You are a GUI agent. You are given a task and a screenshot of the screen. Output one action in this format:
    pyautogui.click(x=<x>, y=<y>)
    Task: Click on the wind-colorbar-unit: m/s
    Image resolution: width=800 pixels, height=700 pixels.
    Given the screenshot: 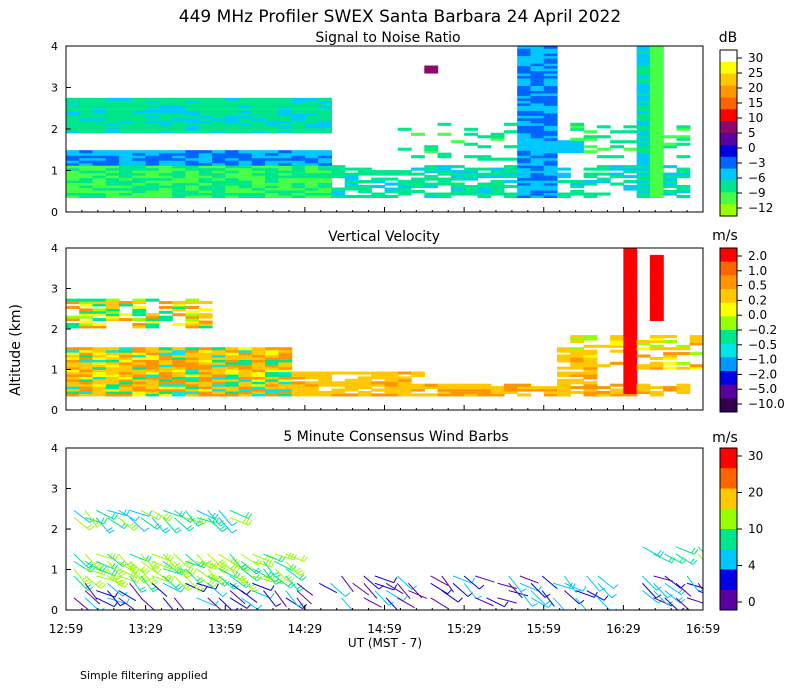 What is the action you would take?
    pyautogui.click(x=725, y=438)
    